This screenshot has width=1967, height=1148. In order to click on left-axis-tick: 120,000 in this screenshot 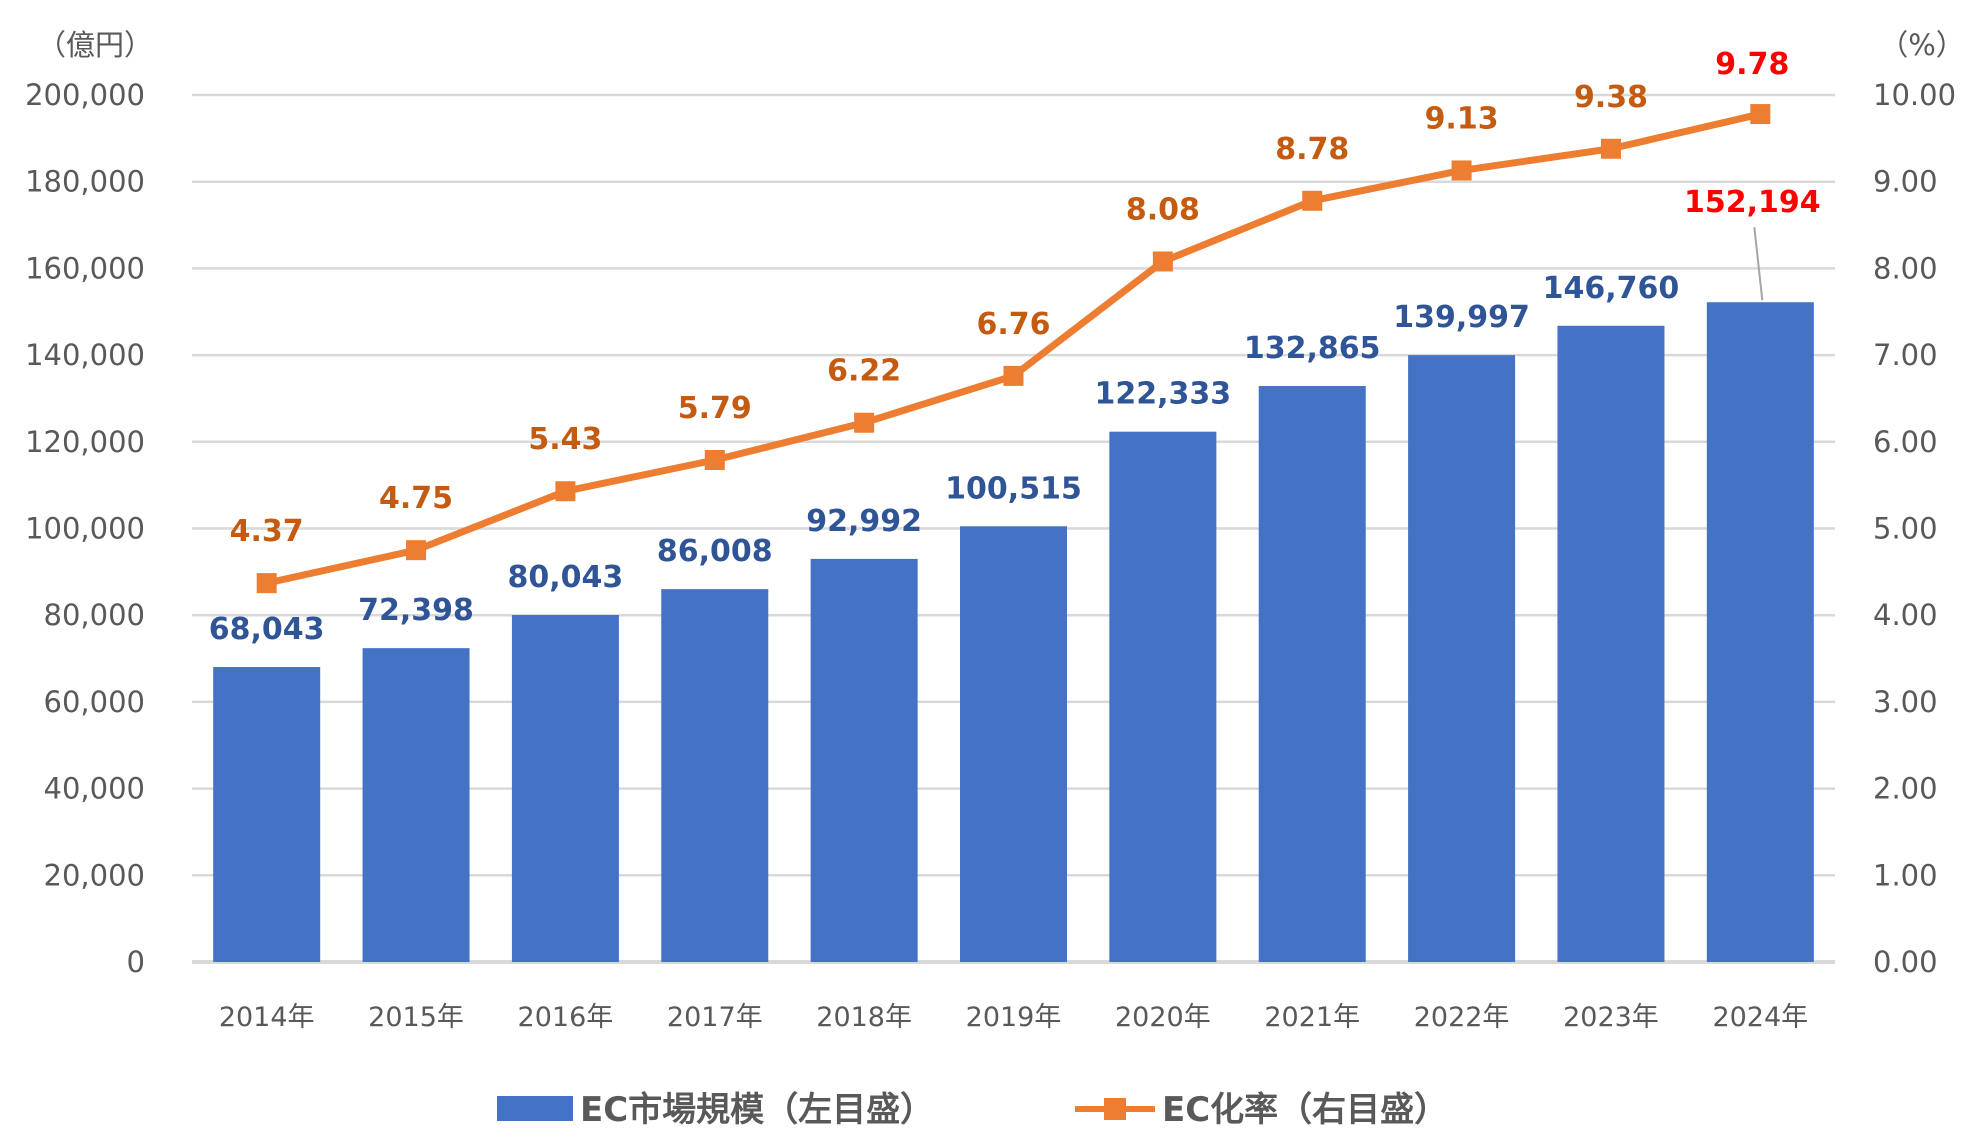, I will do `click(85, 442)`.